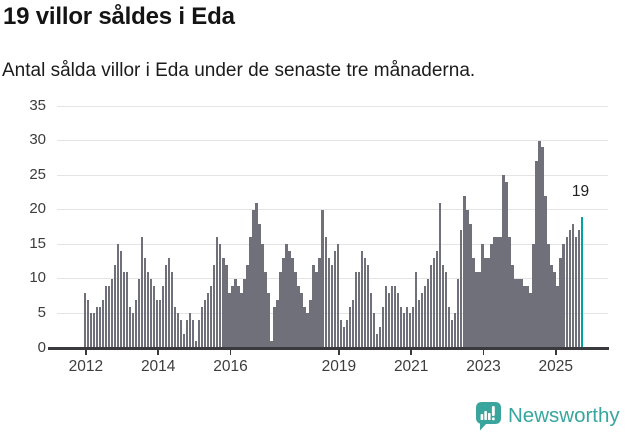 The width and height of the screenshot is (631, 439). I want to click on brand-name: Newsworthy, so click(564, 415).